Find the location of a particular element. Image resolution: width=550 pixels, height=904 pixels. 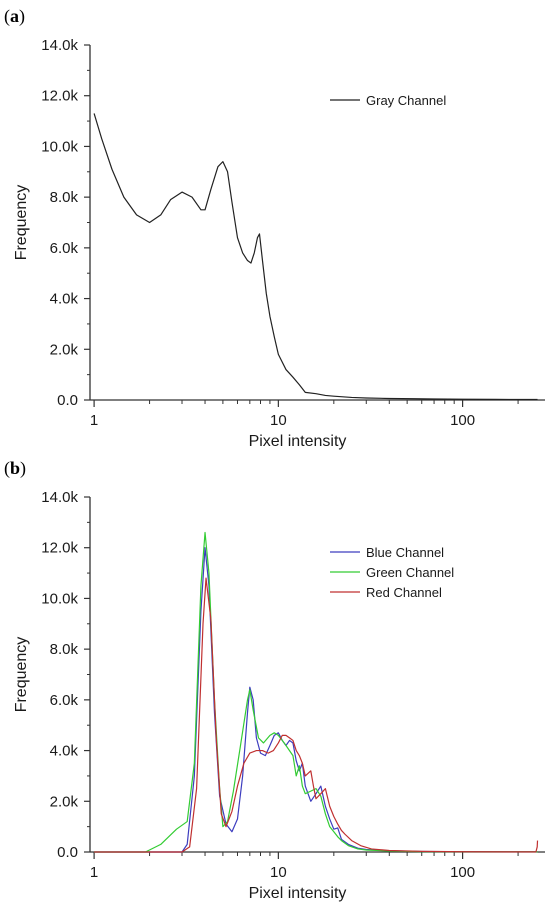

legend-label: Red Channel is located at coordinates (404, 592).